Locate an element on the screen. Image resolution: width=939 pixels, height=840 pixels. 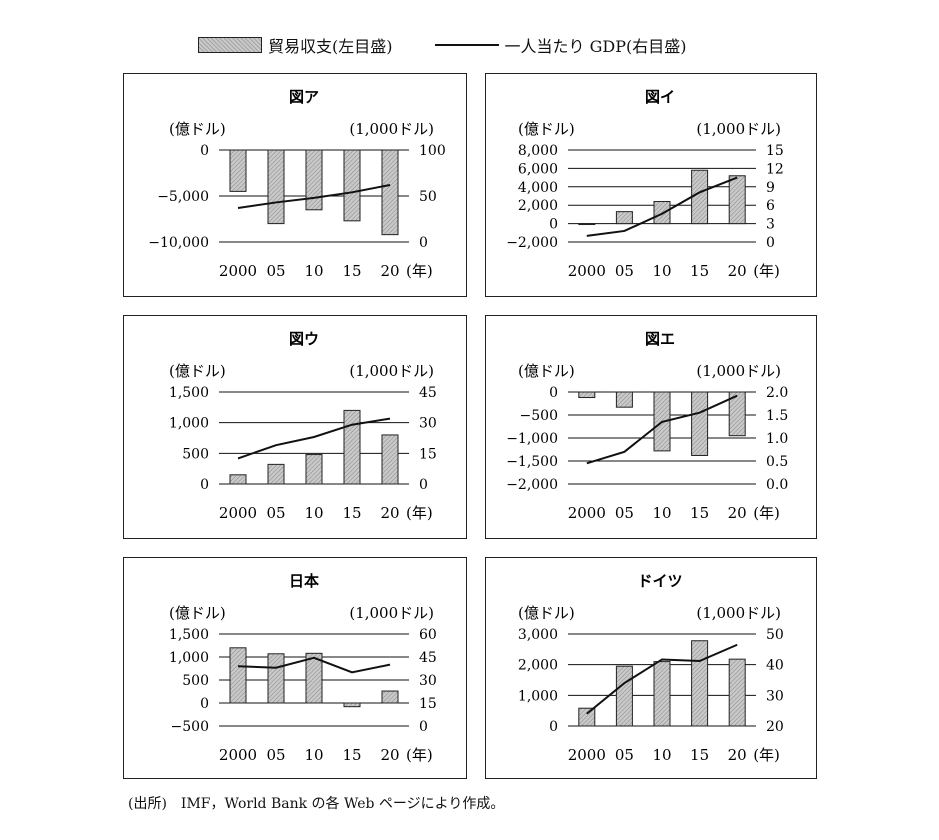
legend-line-swatch is located at coordinates (466, 45).